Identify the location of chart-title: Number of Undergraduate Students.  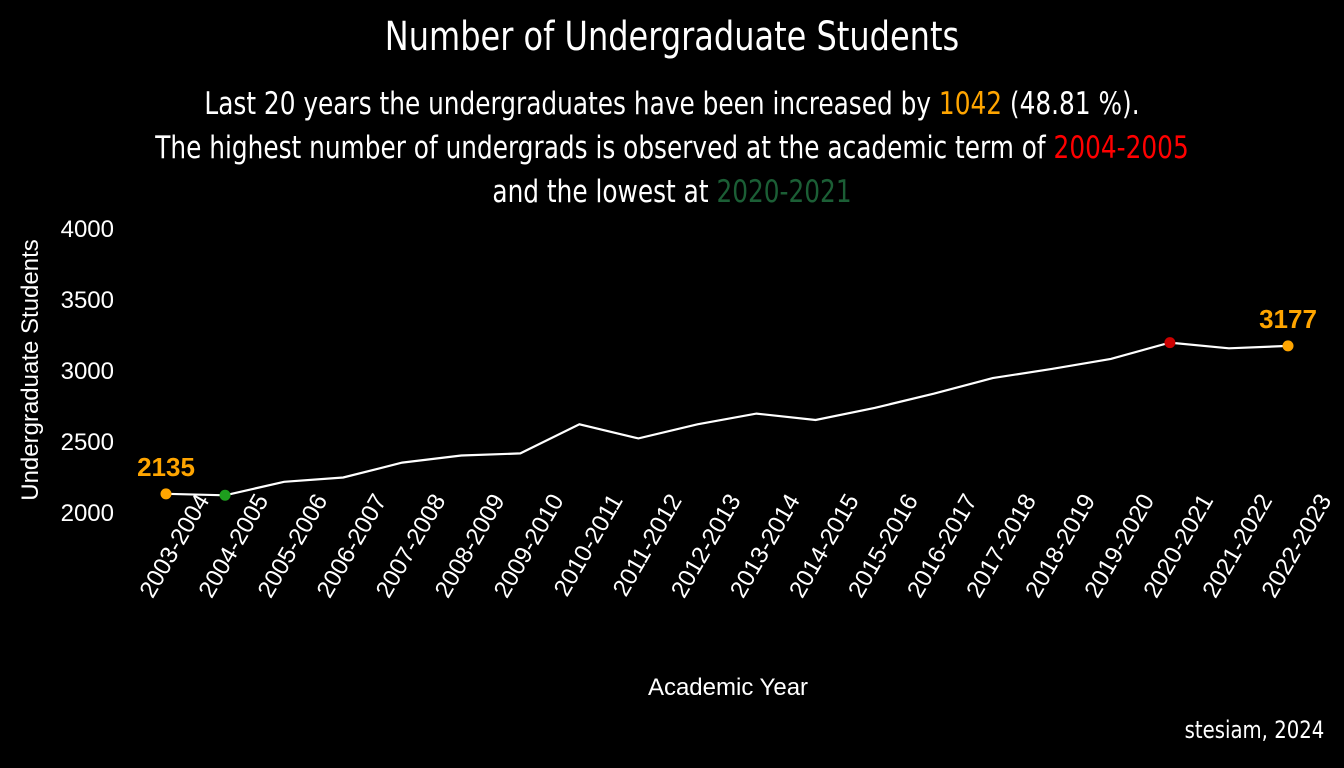
(672, 37).